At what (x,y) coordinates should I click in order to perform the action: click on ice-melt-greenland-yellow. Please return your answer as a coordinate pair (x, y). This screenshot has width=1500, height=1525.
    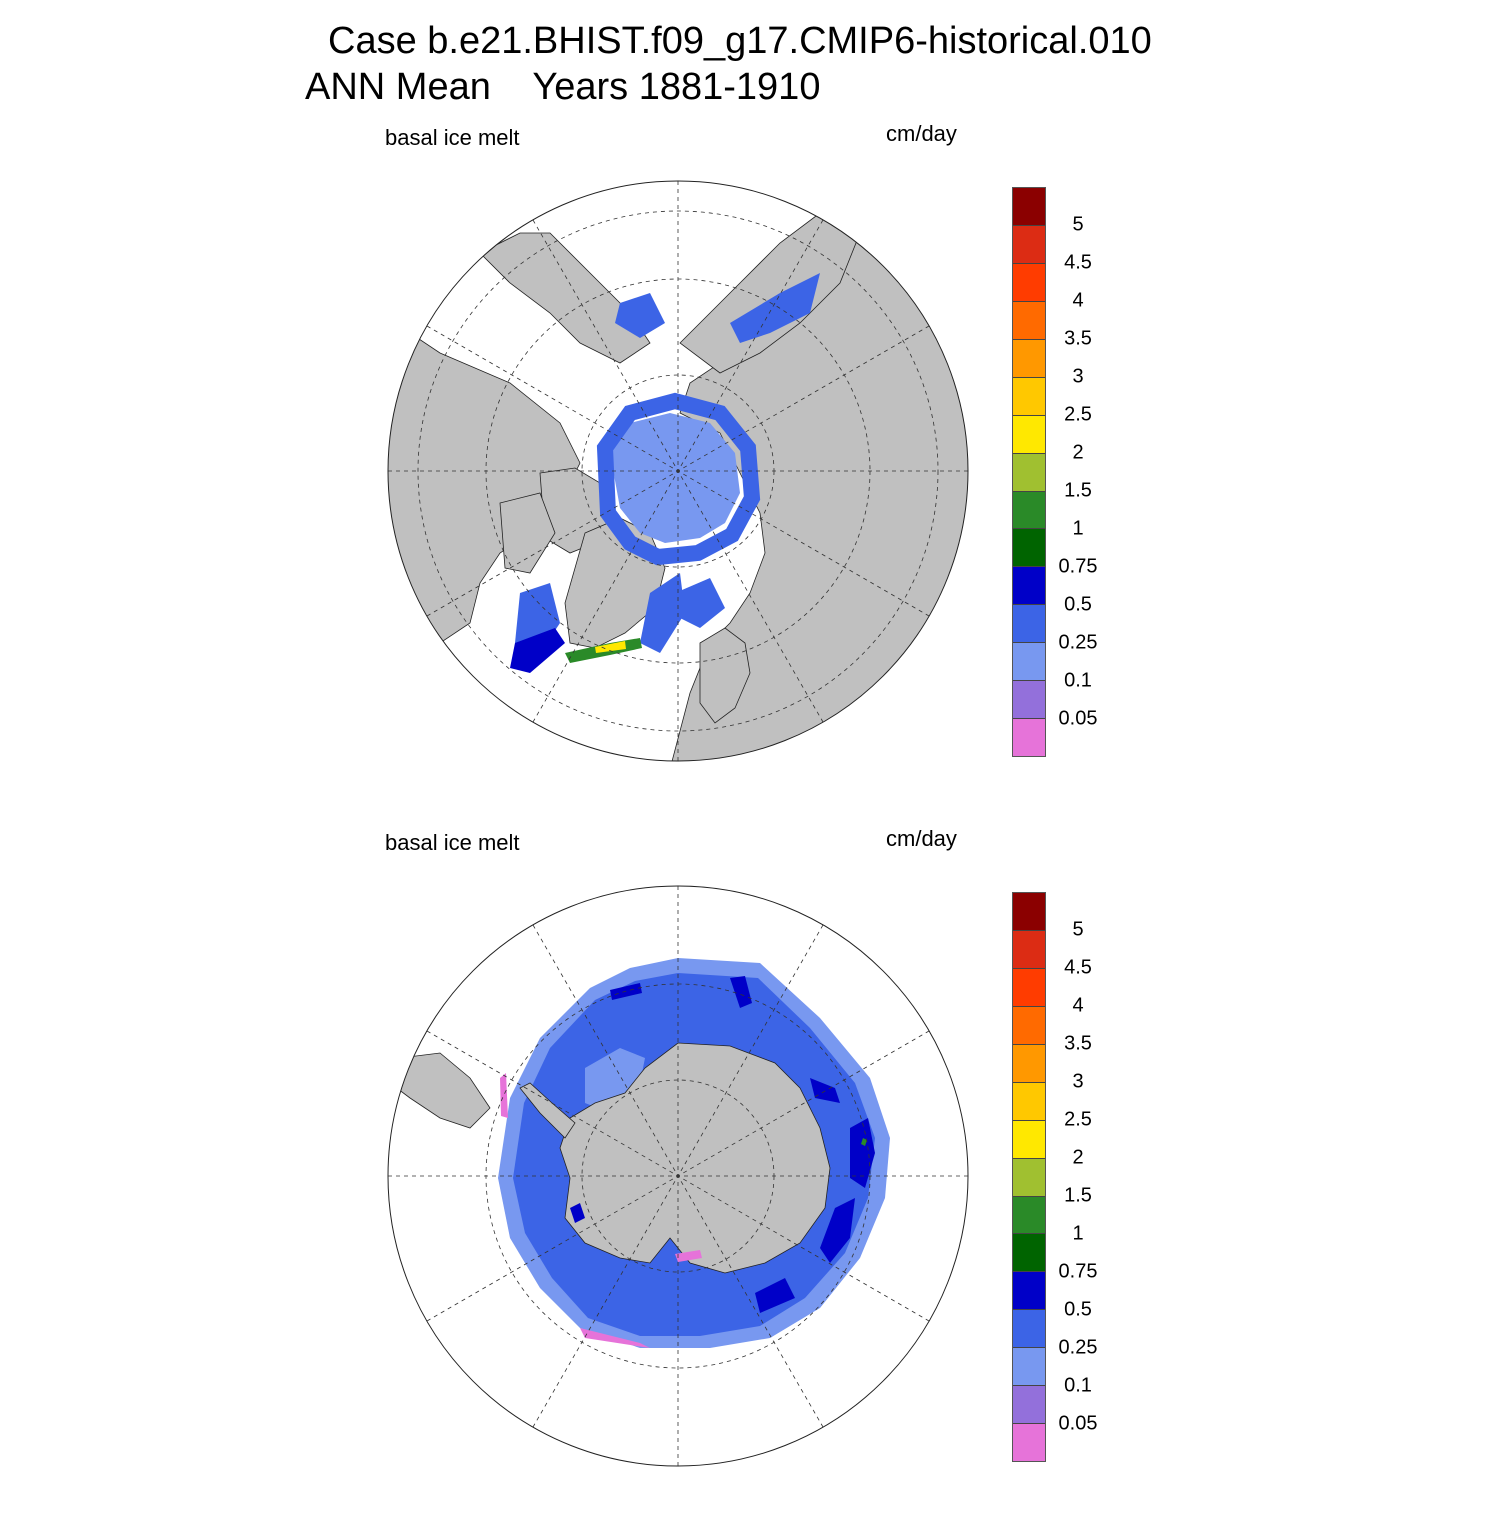
    Looking at the image, I should click on (610, 647).